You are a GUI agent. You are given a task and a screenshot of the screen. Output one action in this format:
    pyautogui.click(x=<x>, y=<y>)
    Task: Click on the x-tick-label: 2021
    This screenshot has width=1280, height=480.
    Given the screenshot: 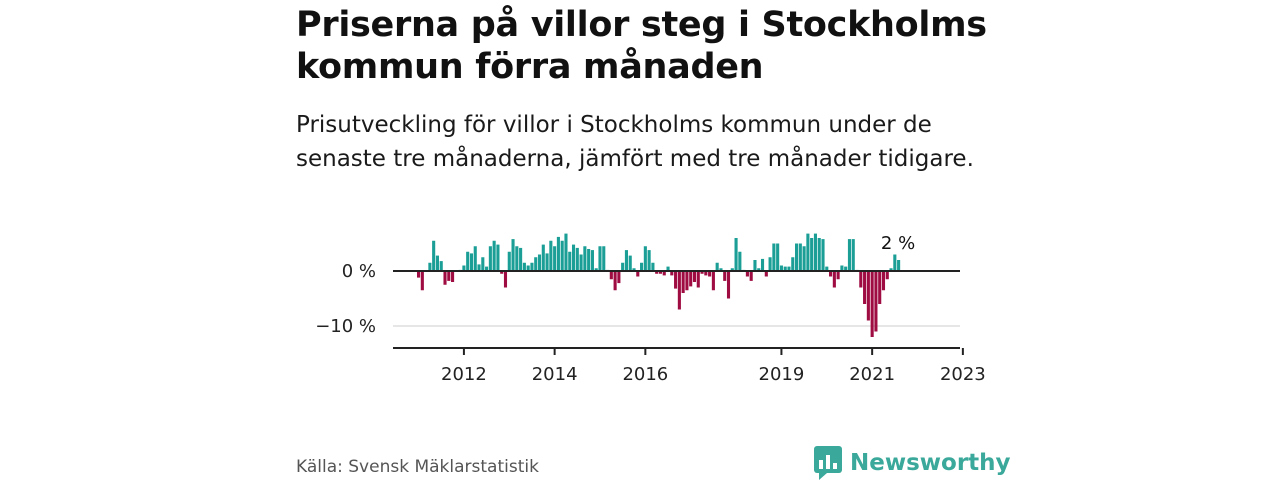 What is the action you would take?
    pyautogui.click(x=872, y=374)
    